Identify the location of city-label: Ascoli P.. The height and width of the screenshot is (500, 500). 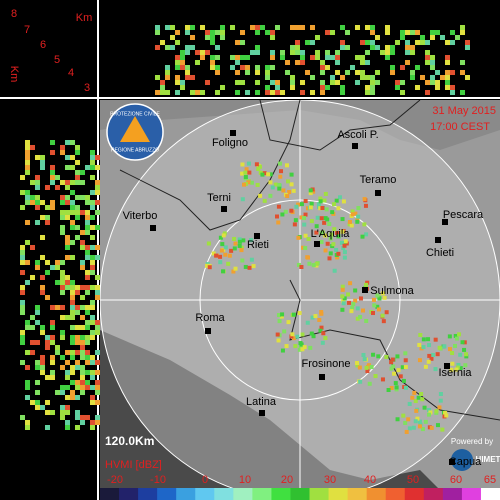
(357, 135).